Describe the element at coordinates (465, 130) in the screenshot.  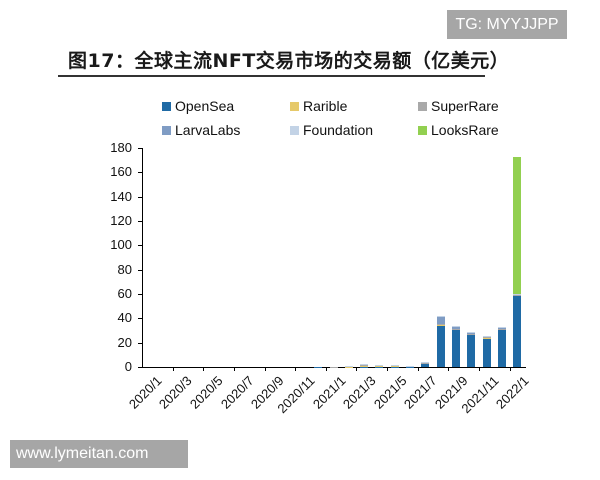
I see `legend-label: LooksRare` at that location.